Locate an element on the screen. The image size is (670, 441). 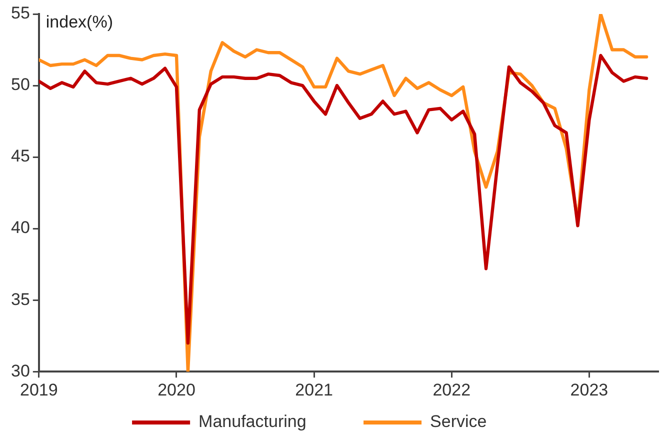
y-axis-title: index(%) is located at coordinates (80, 22).